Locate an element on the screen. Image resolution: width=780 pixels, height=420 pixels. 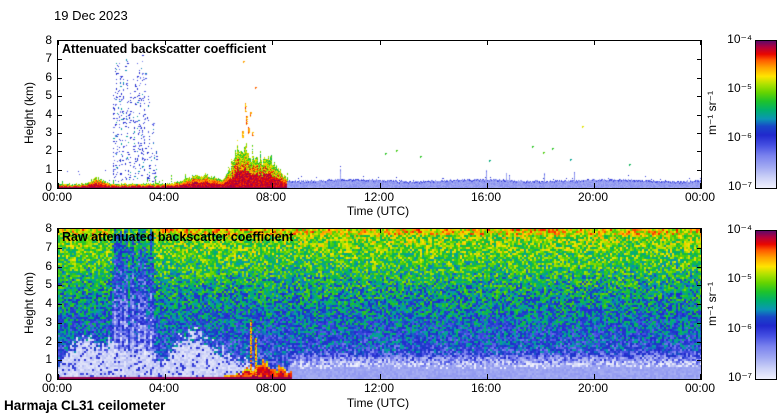
time-tick-label-bottom: 12:00 is located at coordinates (379, 388).